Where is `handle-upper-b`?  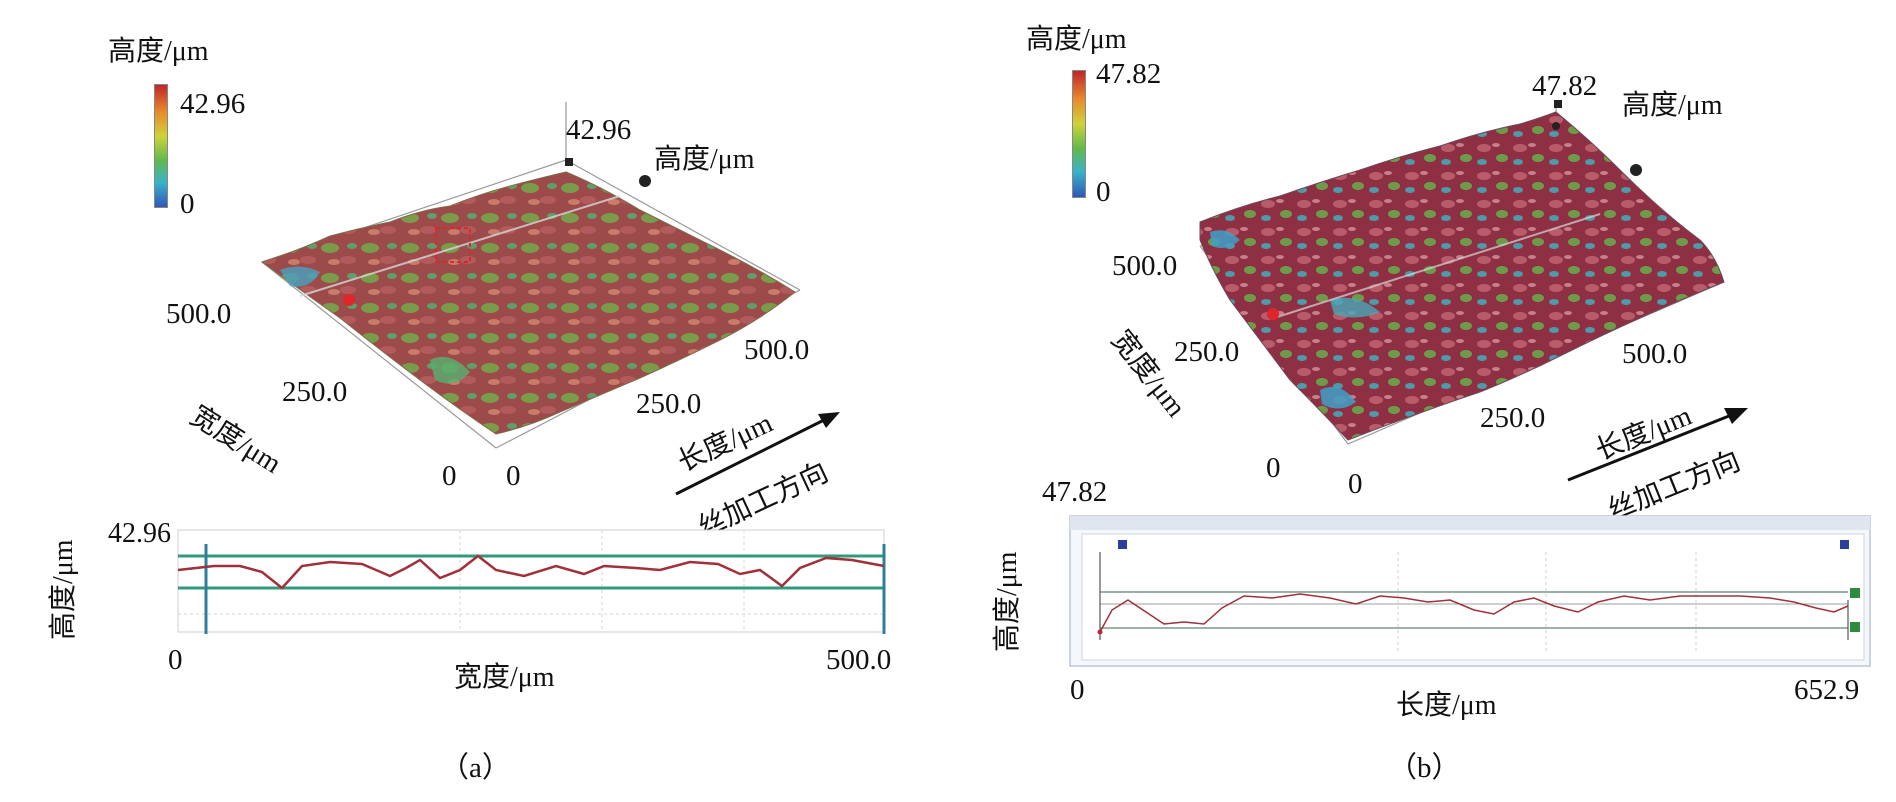 handle-upper-b is located at coordinates (1855, 593).